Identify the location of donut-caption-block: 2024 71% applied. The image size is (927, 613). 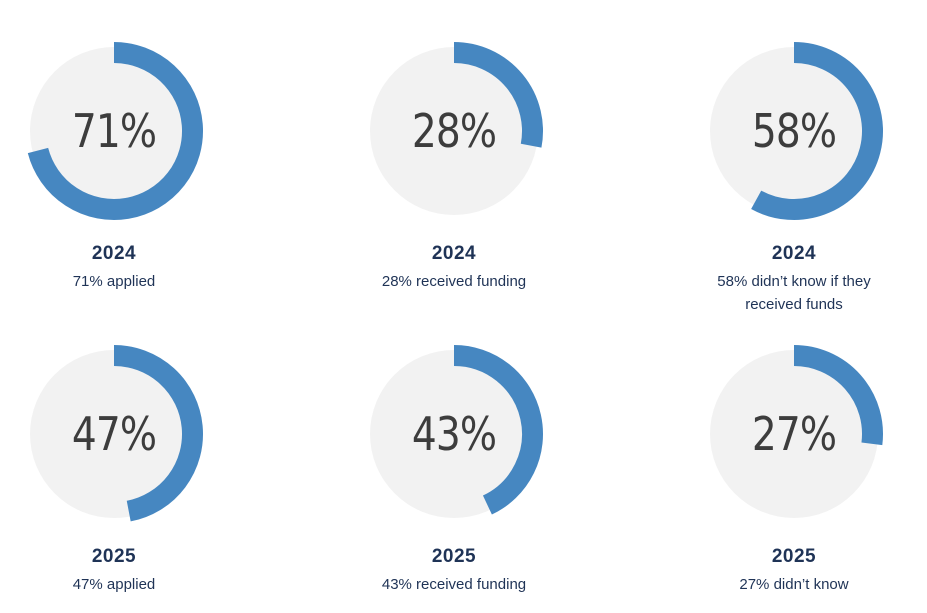
(114, 268).